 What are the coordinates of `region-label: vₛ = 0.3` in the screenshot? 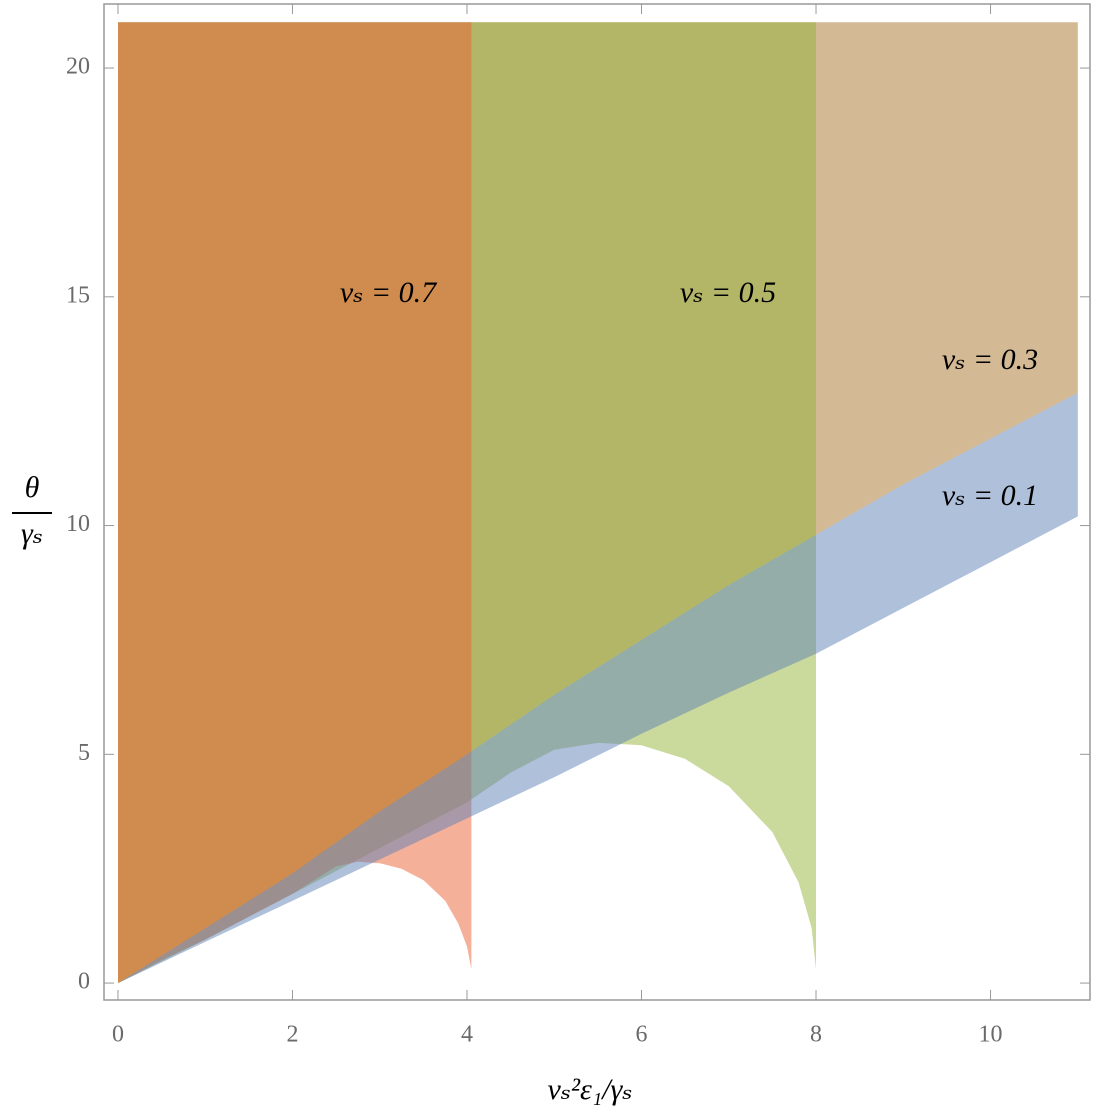 It's located at (990, 359).